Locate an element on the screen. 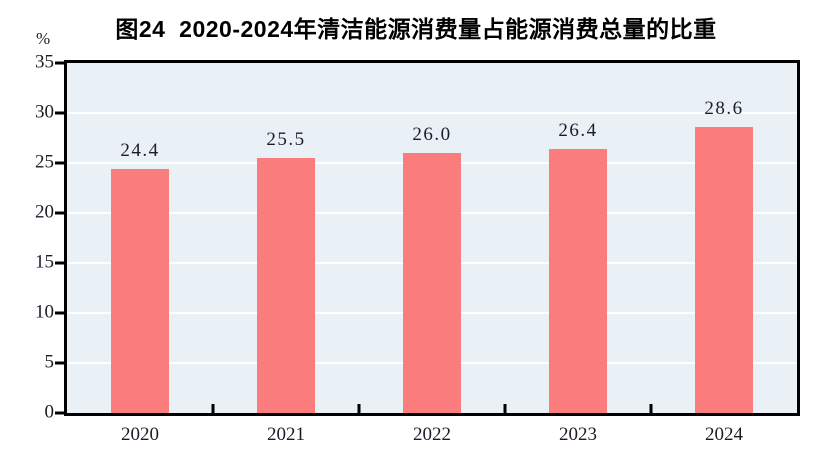 The height and width of the screenshot is (461, 832). y-axis-tick-label: 25 is located at coordinates (44, 162).